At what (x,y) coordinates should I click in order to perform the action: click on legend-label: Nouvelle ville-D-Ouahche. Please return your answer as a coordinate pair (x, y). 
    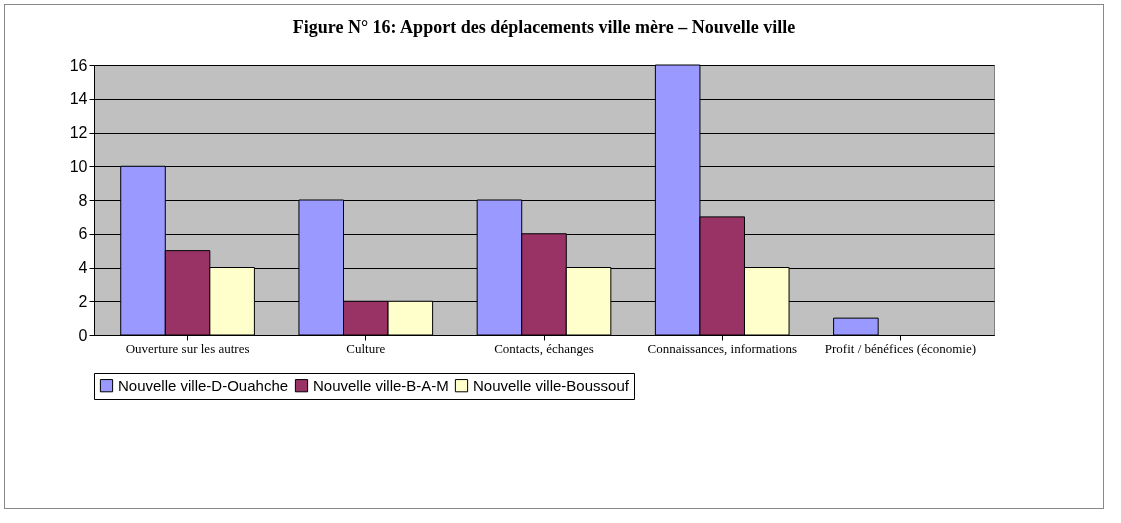
    Looking at the image, I should click on (203, 385).